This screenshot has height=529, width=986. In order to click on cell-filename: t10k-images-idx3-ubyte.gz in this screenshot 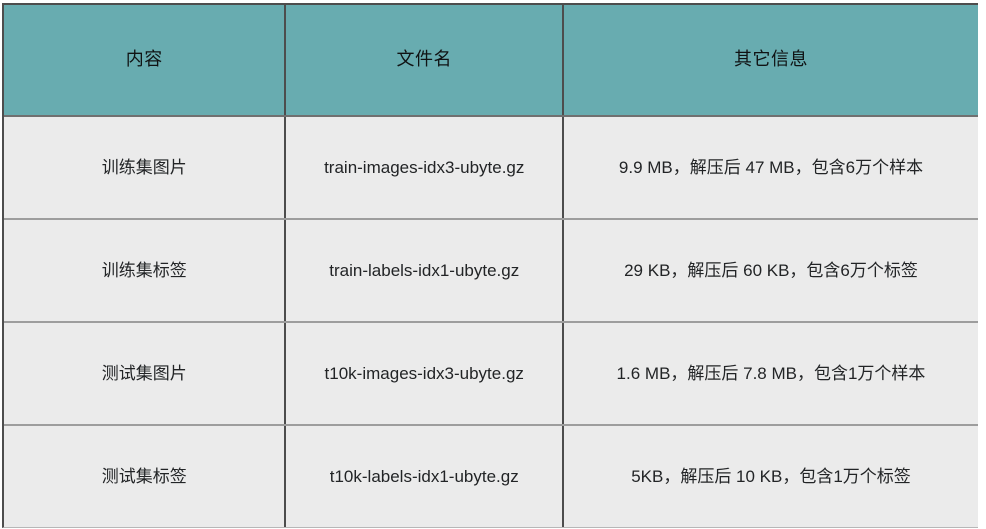, I will do `click(425, 373)`.